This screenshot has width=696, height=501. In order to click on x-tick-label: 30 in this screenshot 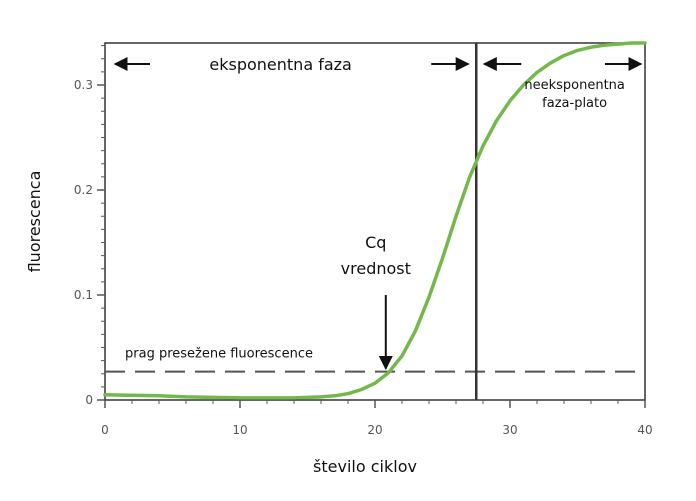, I will do `click(509, 430)`.